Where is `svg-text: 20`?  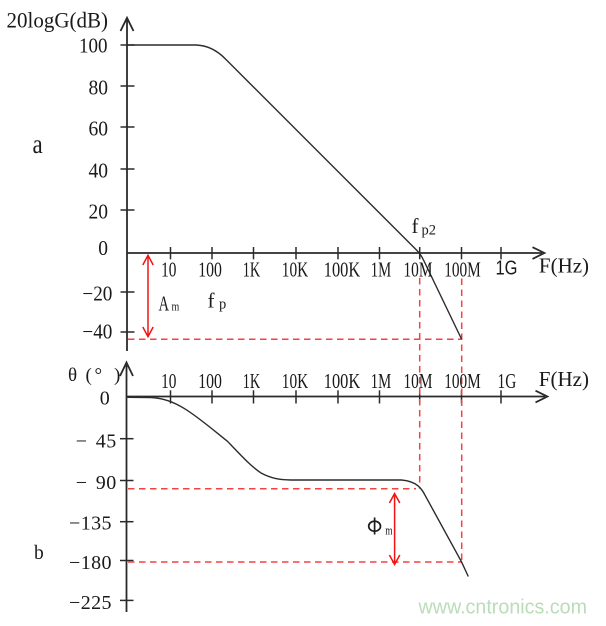 svg-text: 20 is located at coordinates (98, 212).